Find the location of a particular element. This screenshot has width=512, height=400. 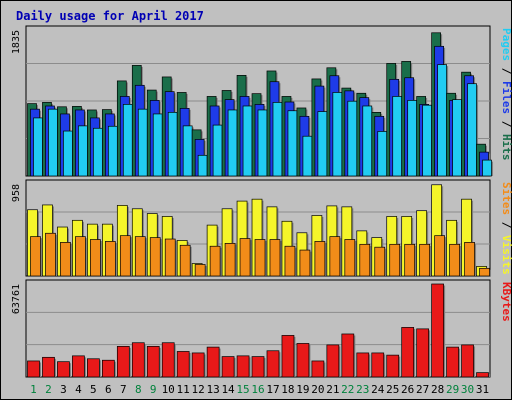

x-tick-label-8: 8 is located at coordinates (138, 389).